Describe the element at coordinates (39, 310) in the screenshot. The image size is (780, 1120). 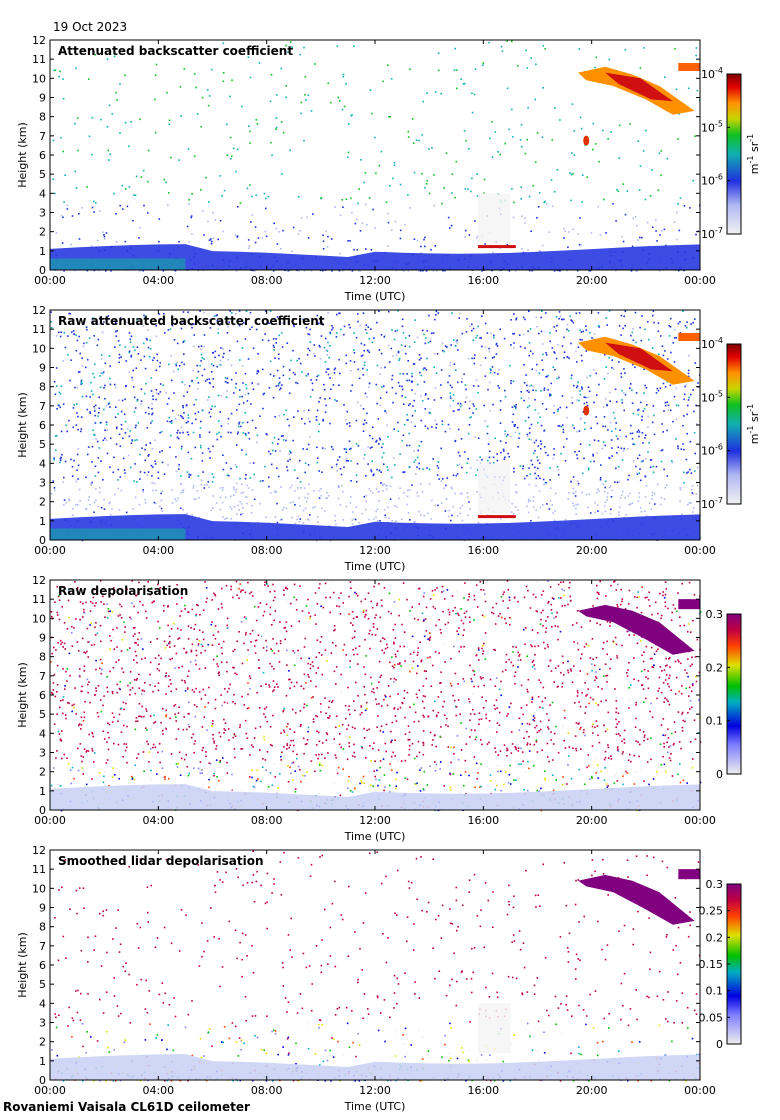
I see `y-tick-label: 12` at that location.